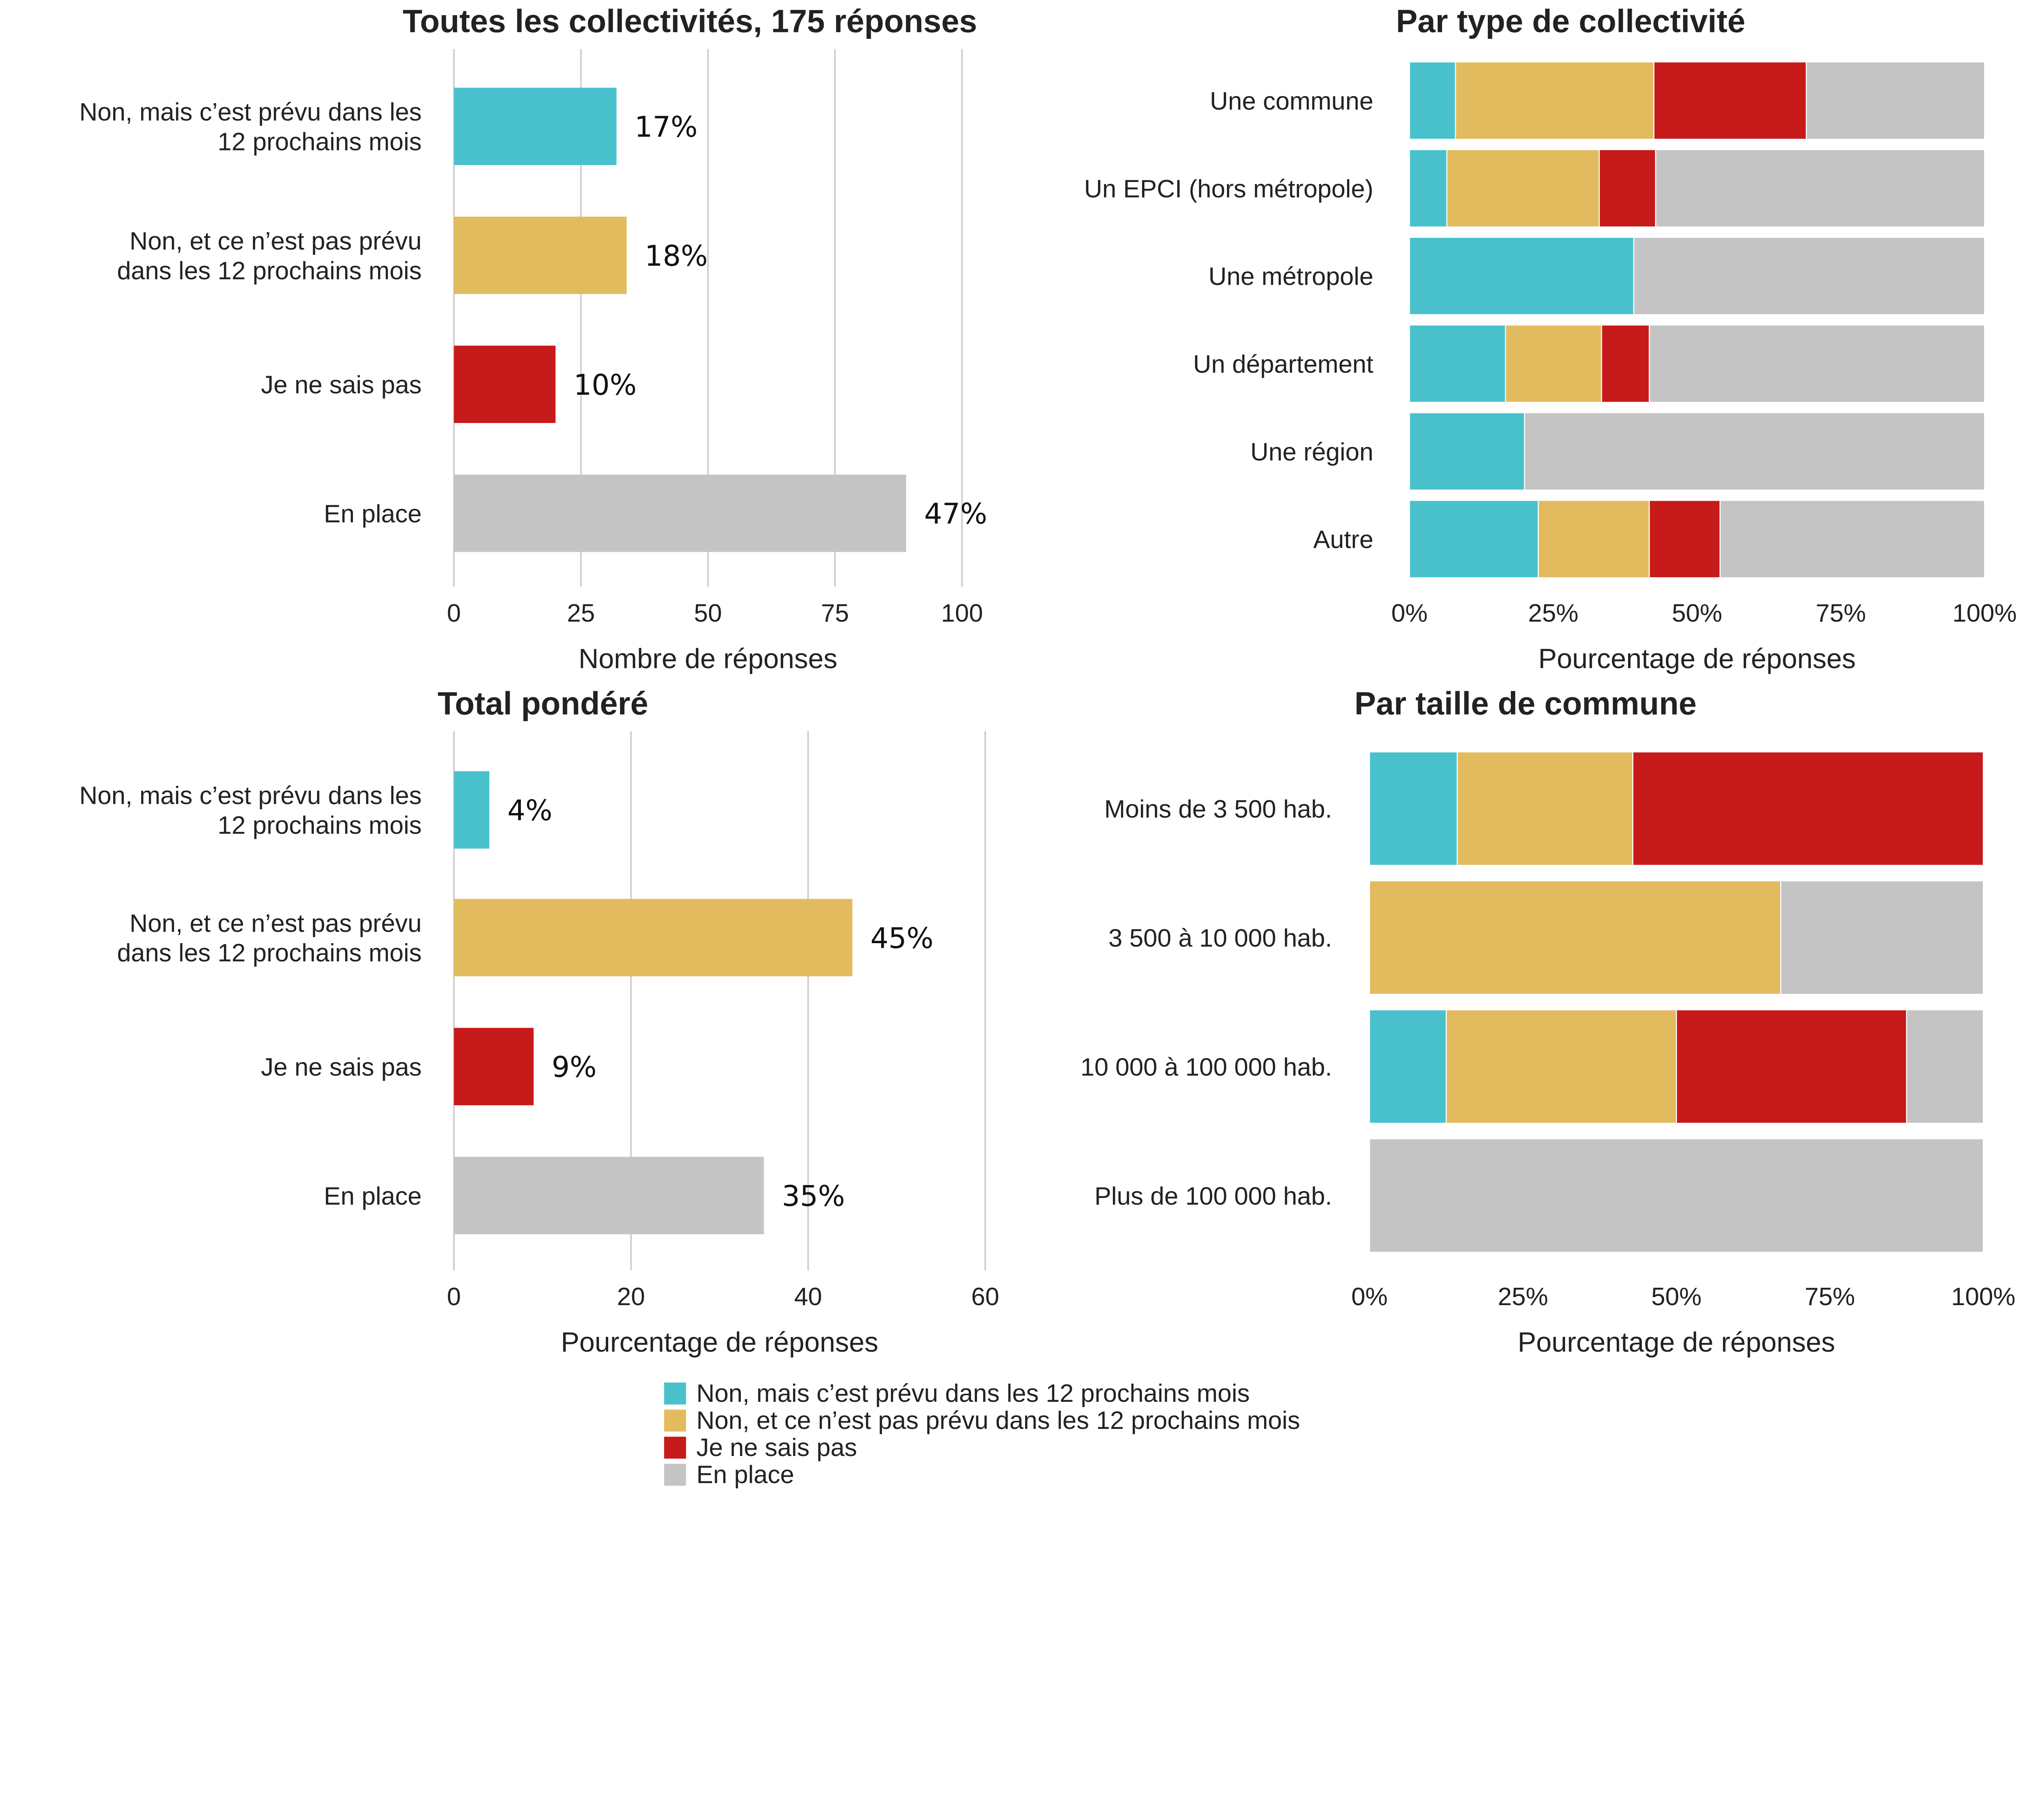 Image resolution: width=2022 pixels, height=1820 pixels. What do you see at coordinates (666, 127) in the screenshot?
I see `data-label: 17%` at bounding box center [666, 127].